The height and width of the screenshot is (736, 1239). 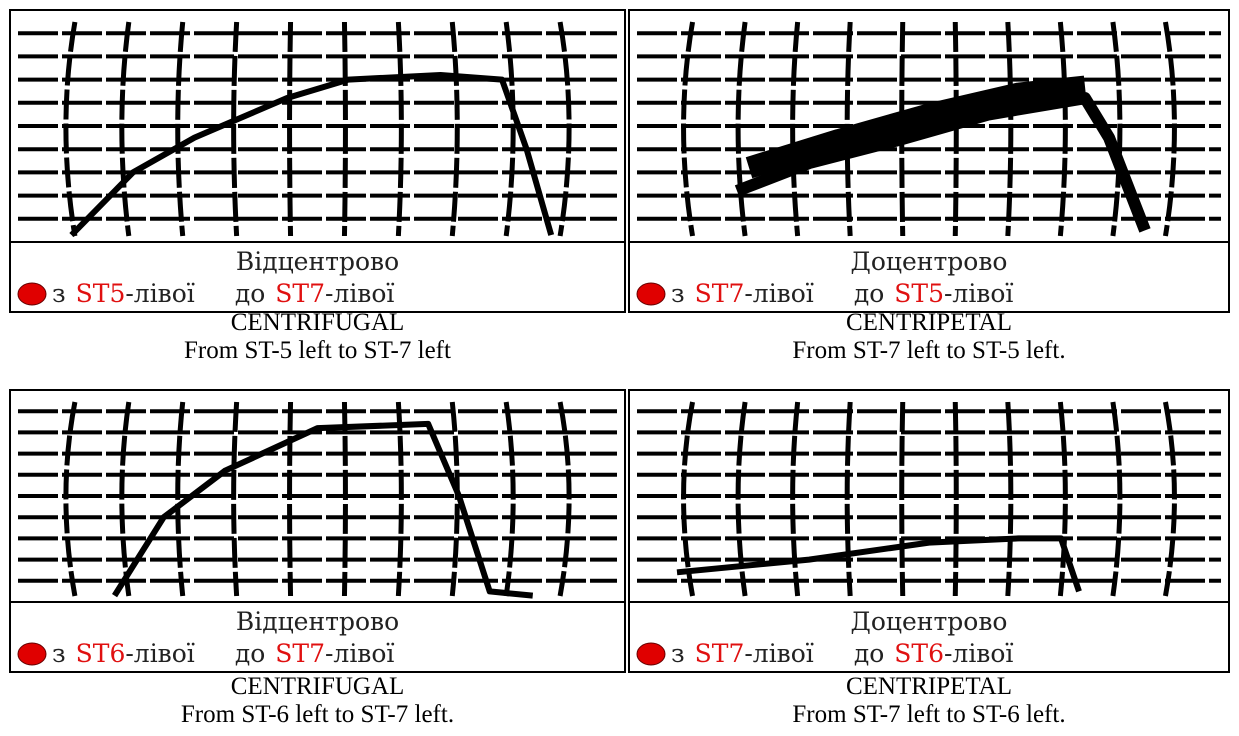 I want to click on route-label: з ST6-лівої до ST7-лівої, so click(x=223, y=653).